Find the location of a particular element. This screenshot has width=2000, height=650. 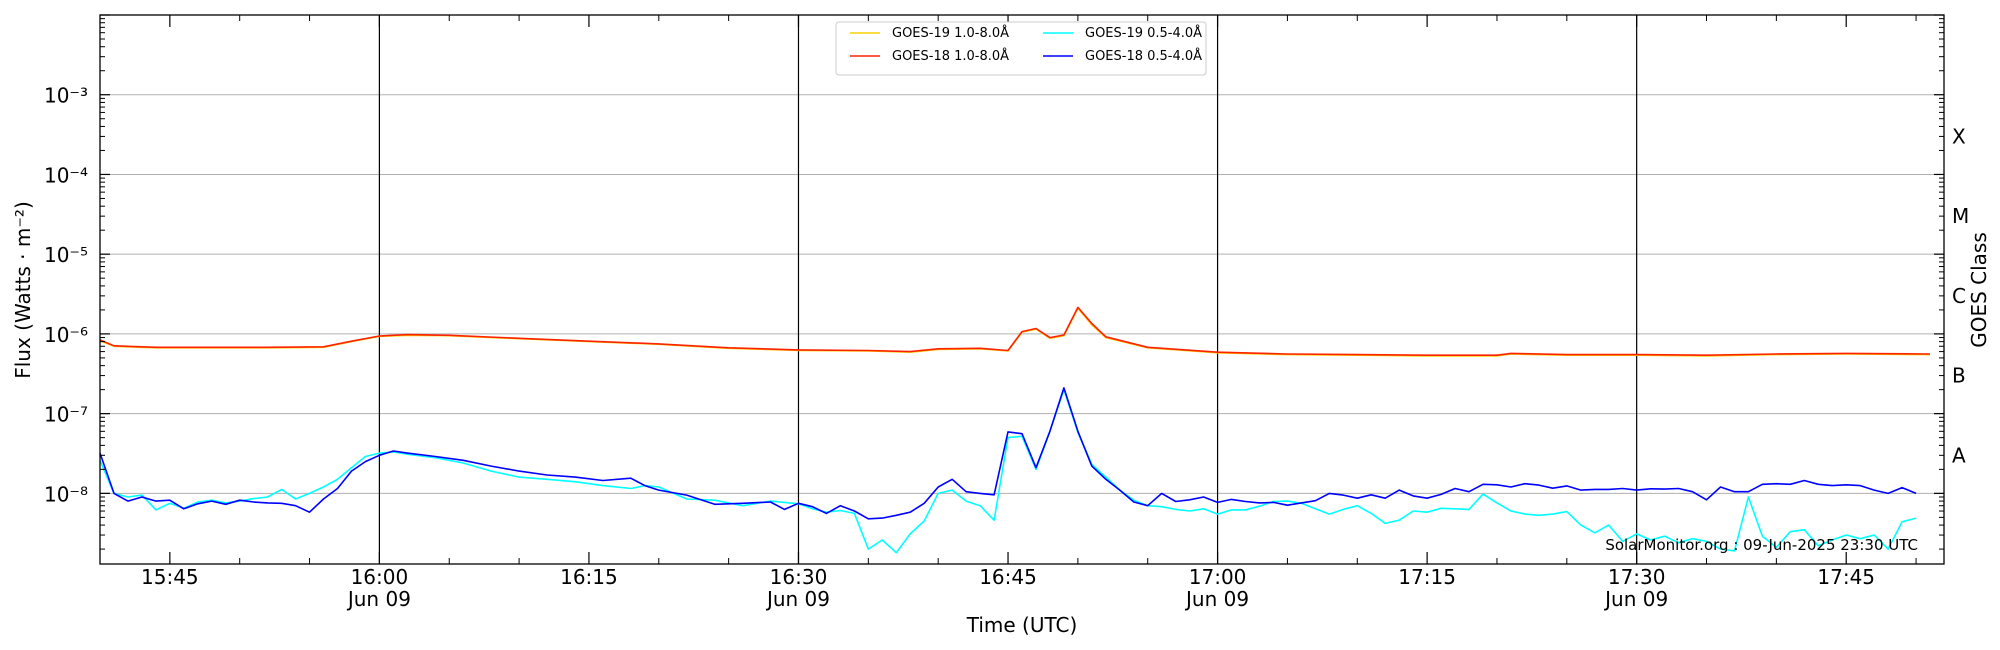

x-tick-label: 17:15 is located at coordinates (1427, 577).